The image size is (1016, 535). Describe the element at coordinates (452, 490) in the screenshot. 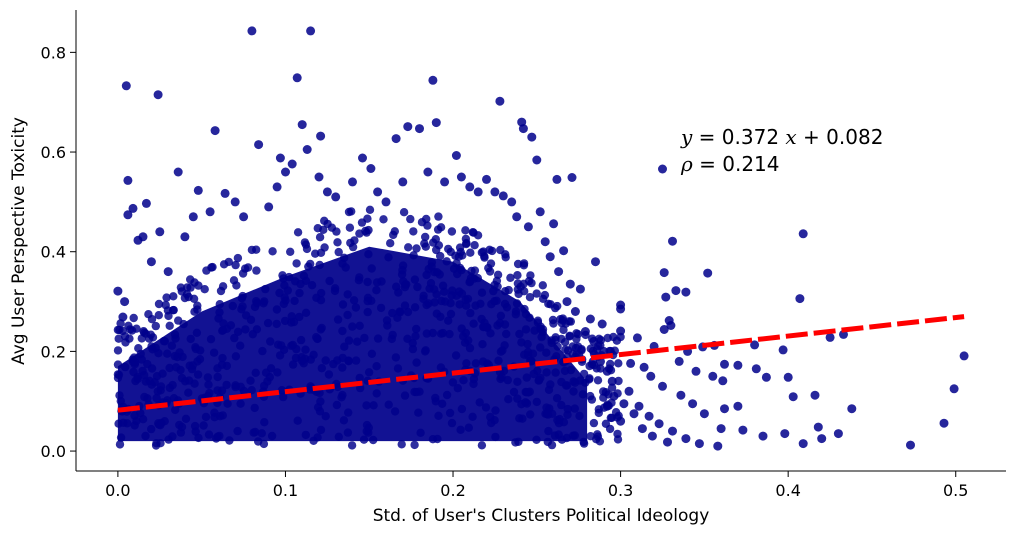

I see `x-tick-label: 0.2` at that location.